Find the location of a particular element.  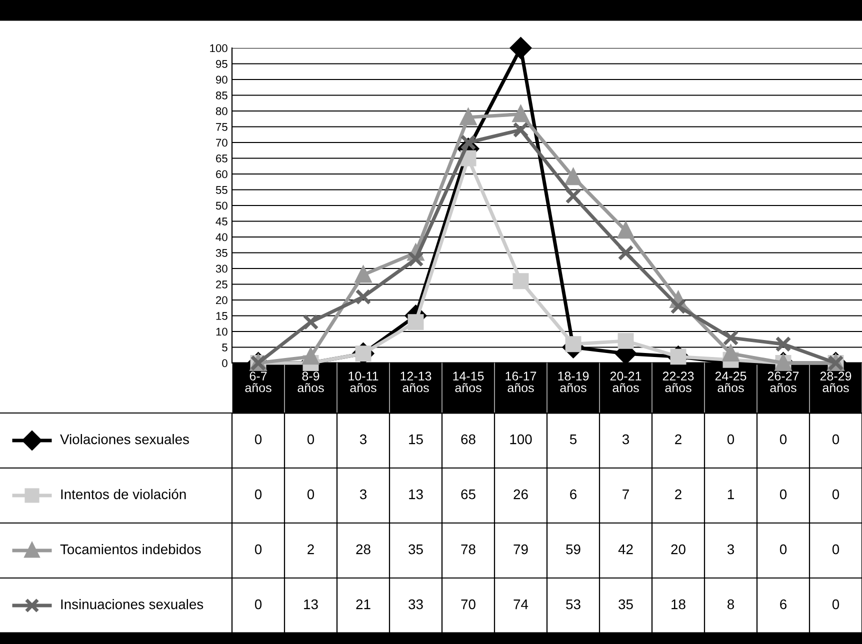

y-tick-label: 45 is located at coordinates (222, 222).